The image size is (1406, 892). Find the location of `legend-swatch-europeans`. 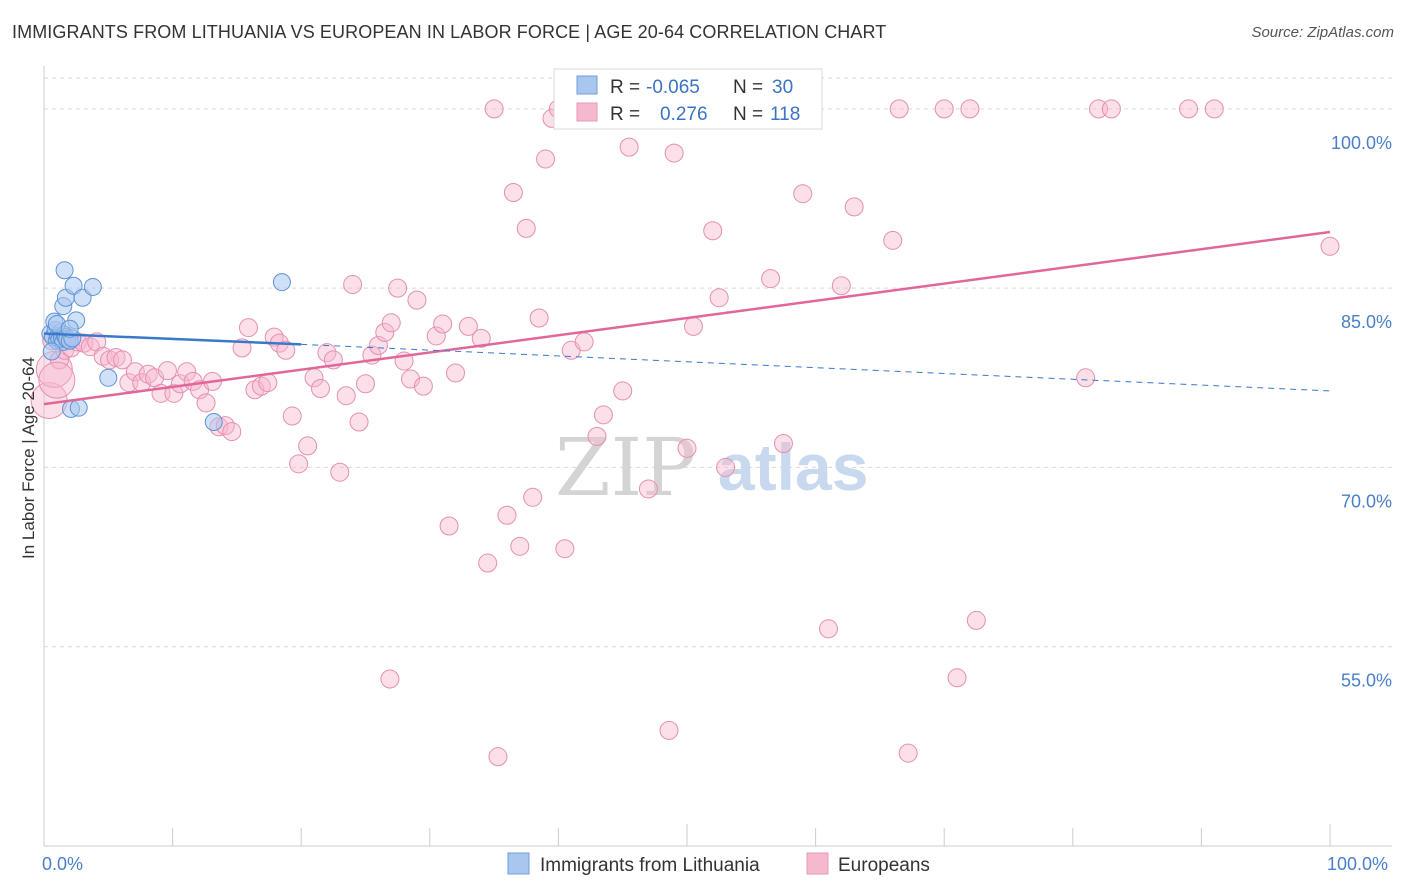

legend-swatch-europeans is located at coordinates (817, 863).